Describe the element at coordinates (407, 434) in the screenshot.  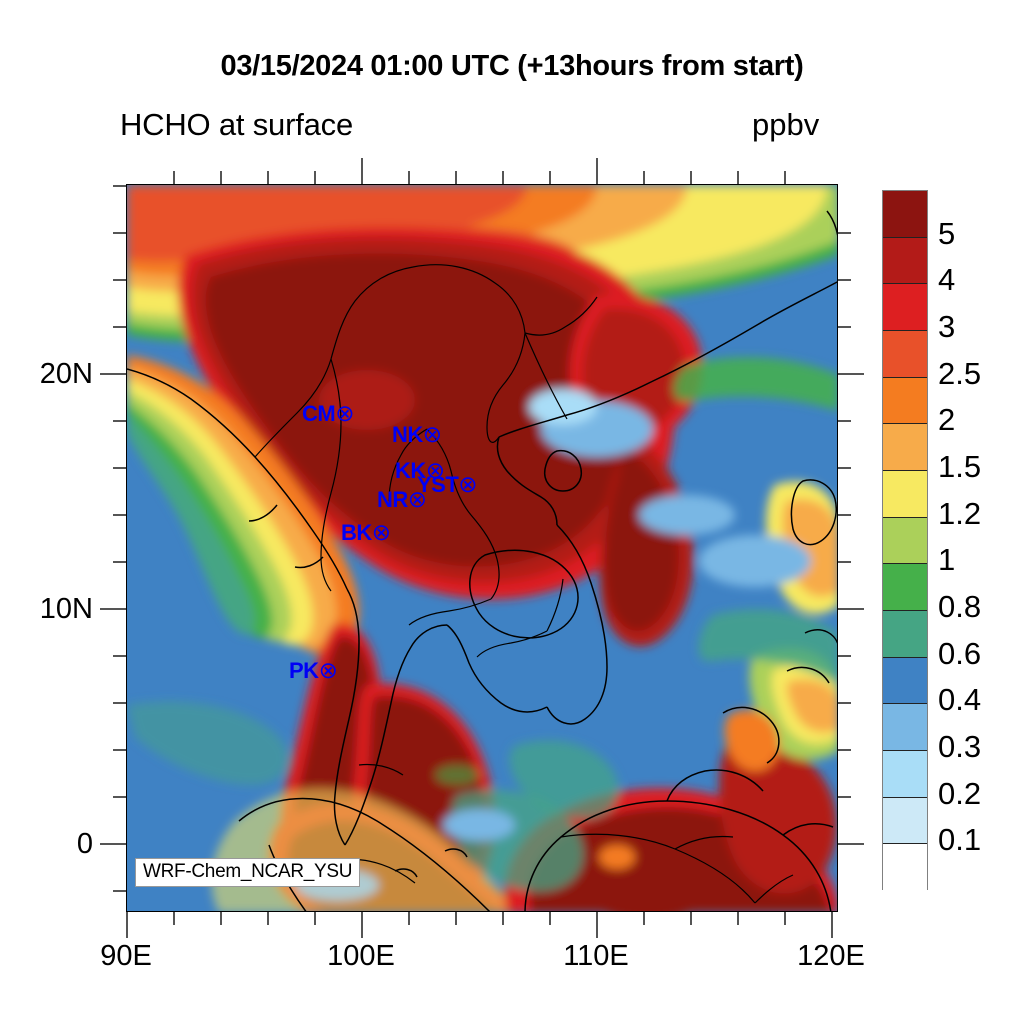
I see `city-label-nk: NK` at that location.